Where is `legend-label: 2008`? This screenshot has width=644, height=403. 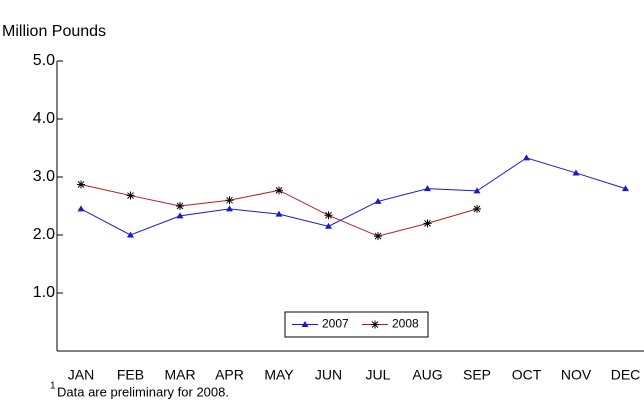 legend-label: 2008 is located at coordinates (405, 324).